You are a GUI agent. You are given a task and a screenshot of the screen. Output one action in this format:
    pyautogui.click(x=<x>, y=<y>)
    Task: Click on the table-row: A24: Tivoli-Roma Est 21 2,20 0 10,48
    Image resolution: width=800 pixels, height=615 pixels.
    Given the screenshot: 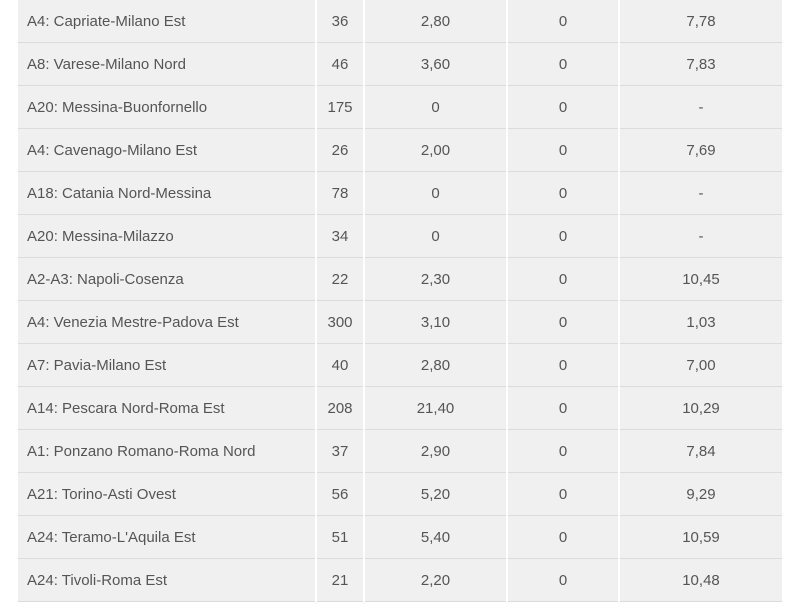 What is the action you would take?
    pyautogui.click(x=400, y=580)
    